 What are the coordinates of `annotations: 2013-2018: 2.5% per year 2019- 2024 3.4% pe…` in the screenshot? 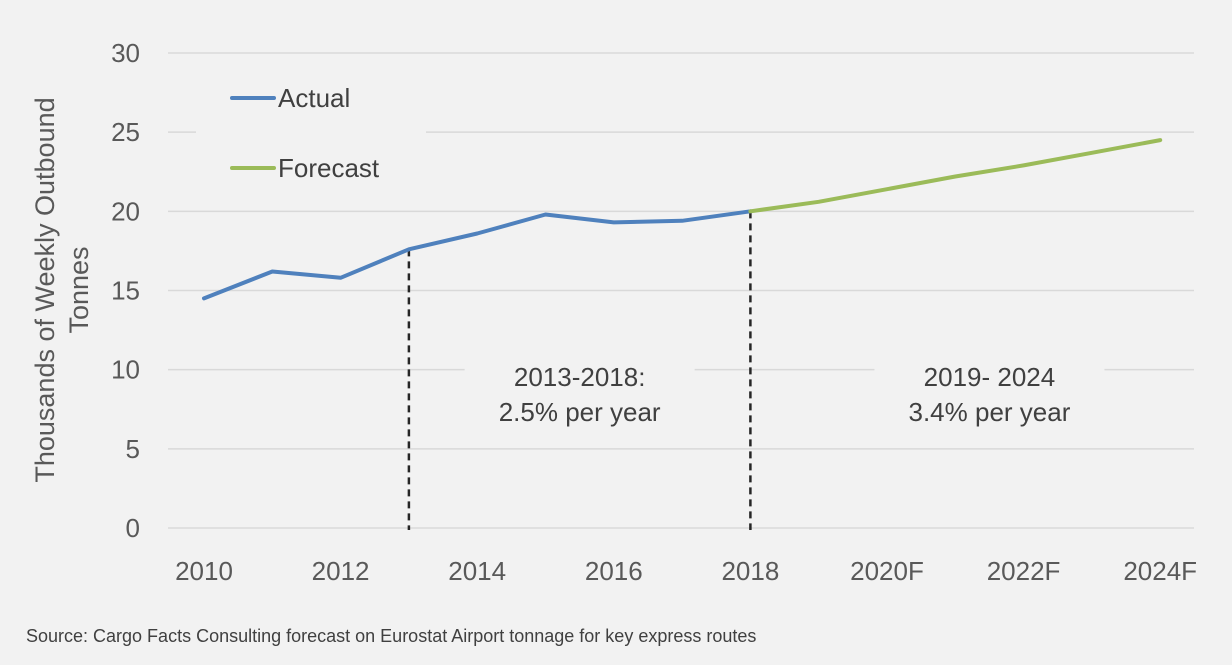 It's located at (784, 400).